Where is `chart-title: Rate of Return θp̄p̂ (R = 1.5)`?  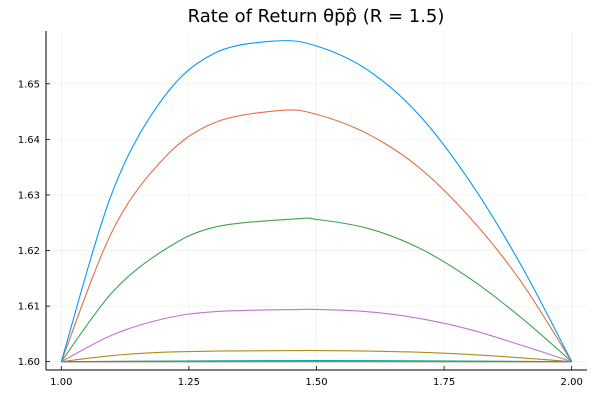
chart-title: Rate of Return θp̄p̂ (R = 1.5) is located at coordinates (316, 16).